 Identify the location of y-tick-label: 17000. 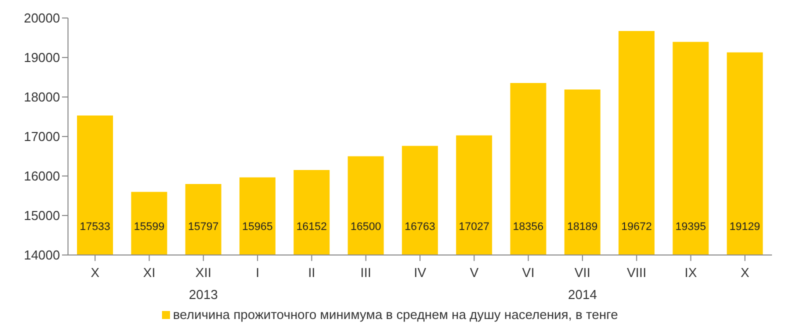
(42, 136).